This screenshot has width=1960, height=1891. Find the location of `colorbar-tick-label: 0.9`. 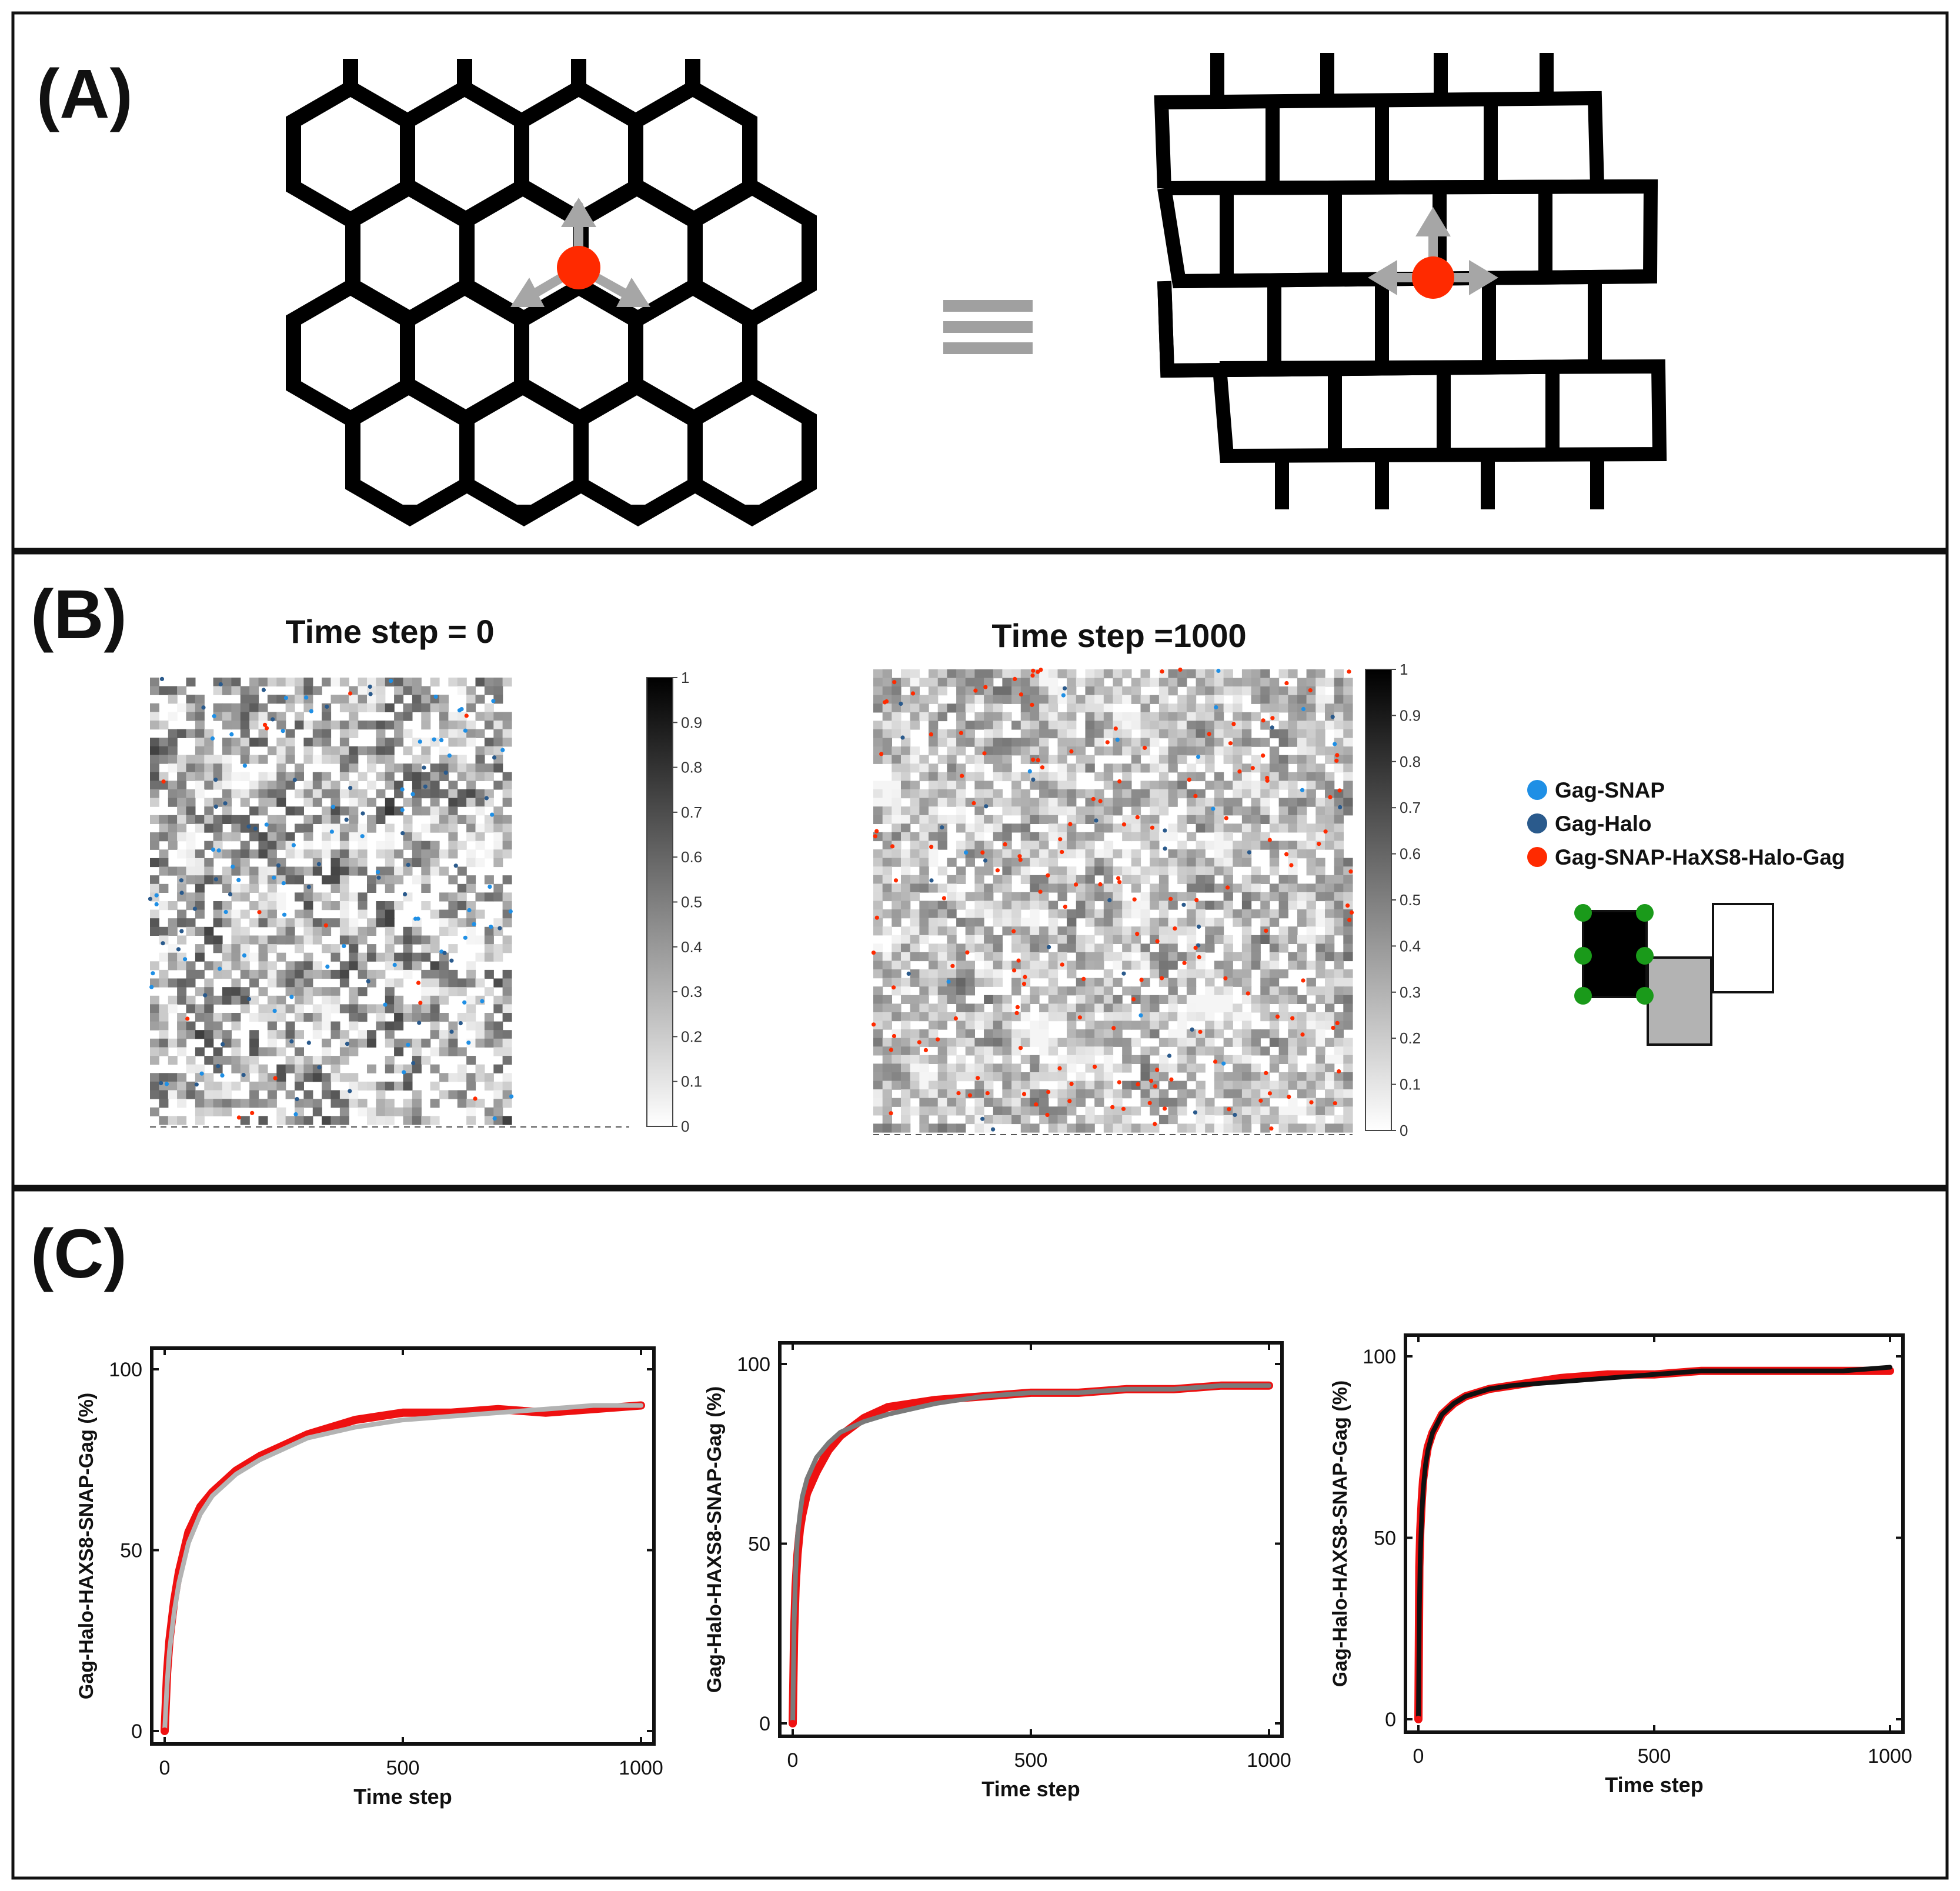

colorbar-tick-label: 0.9 is located at coordinates (691, 722).